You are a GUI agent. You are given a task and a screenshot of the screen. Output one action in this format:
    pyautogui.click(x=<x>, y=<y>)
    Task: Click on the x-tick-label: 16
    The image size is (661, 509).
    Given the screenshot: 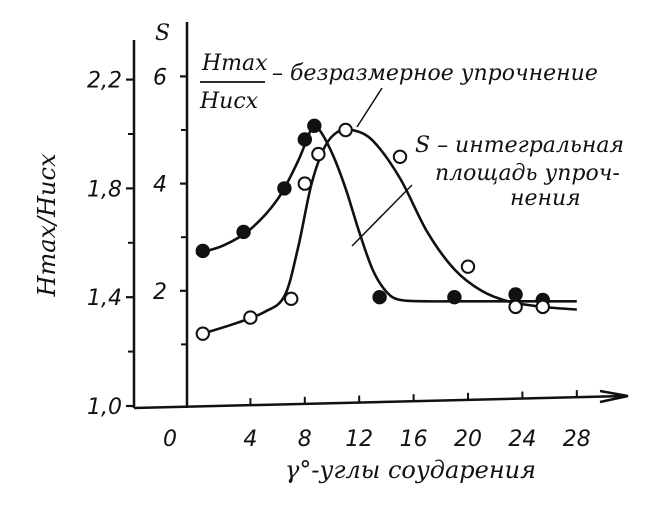 What is the action you would take?
    pyautogui.click(x=414, y=439)
    